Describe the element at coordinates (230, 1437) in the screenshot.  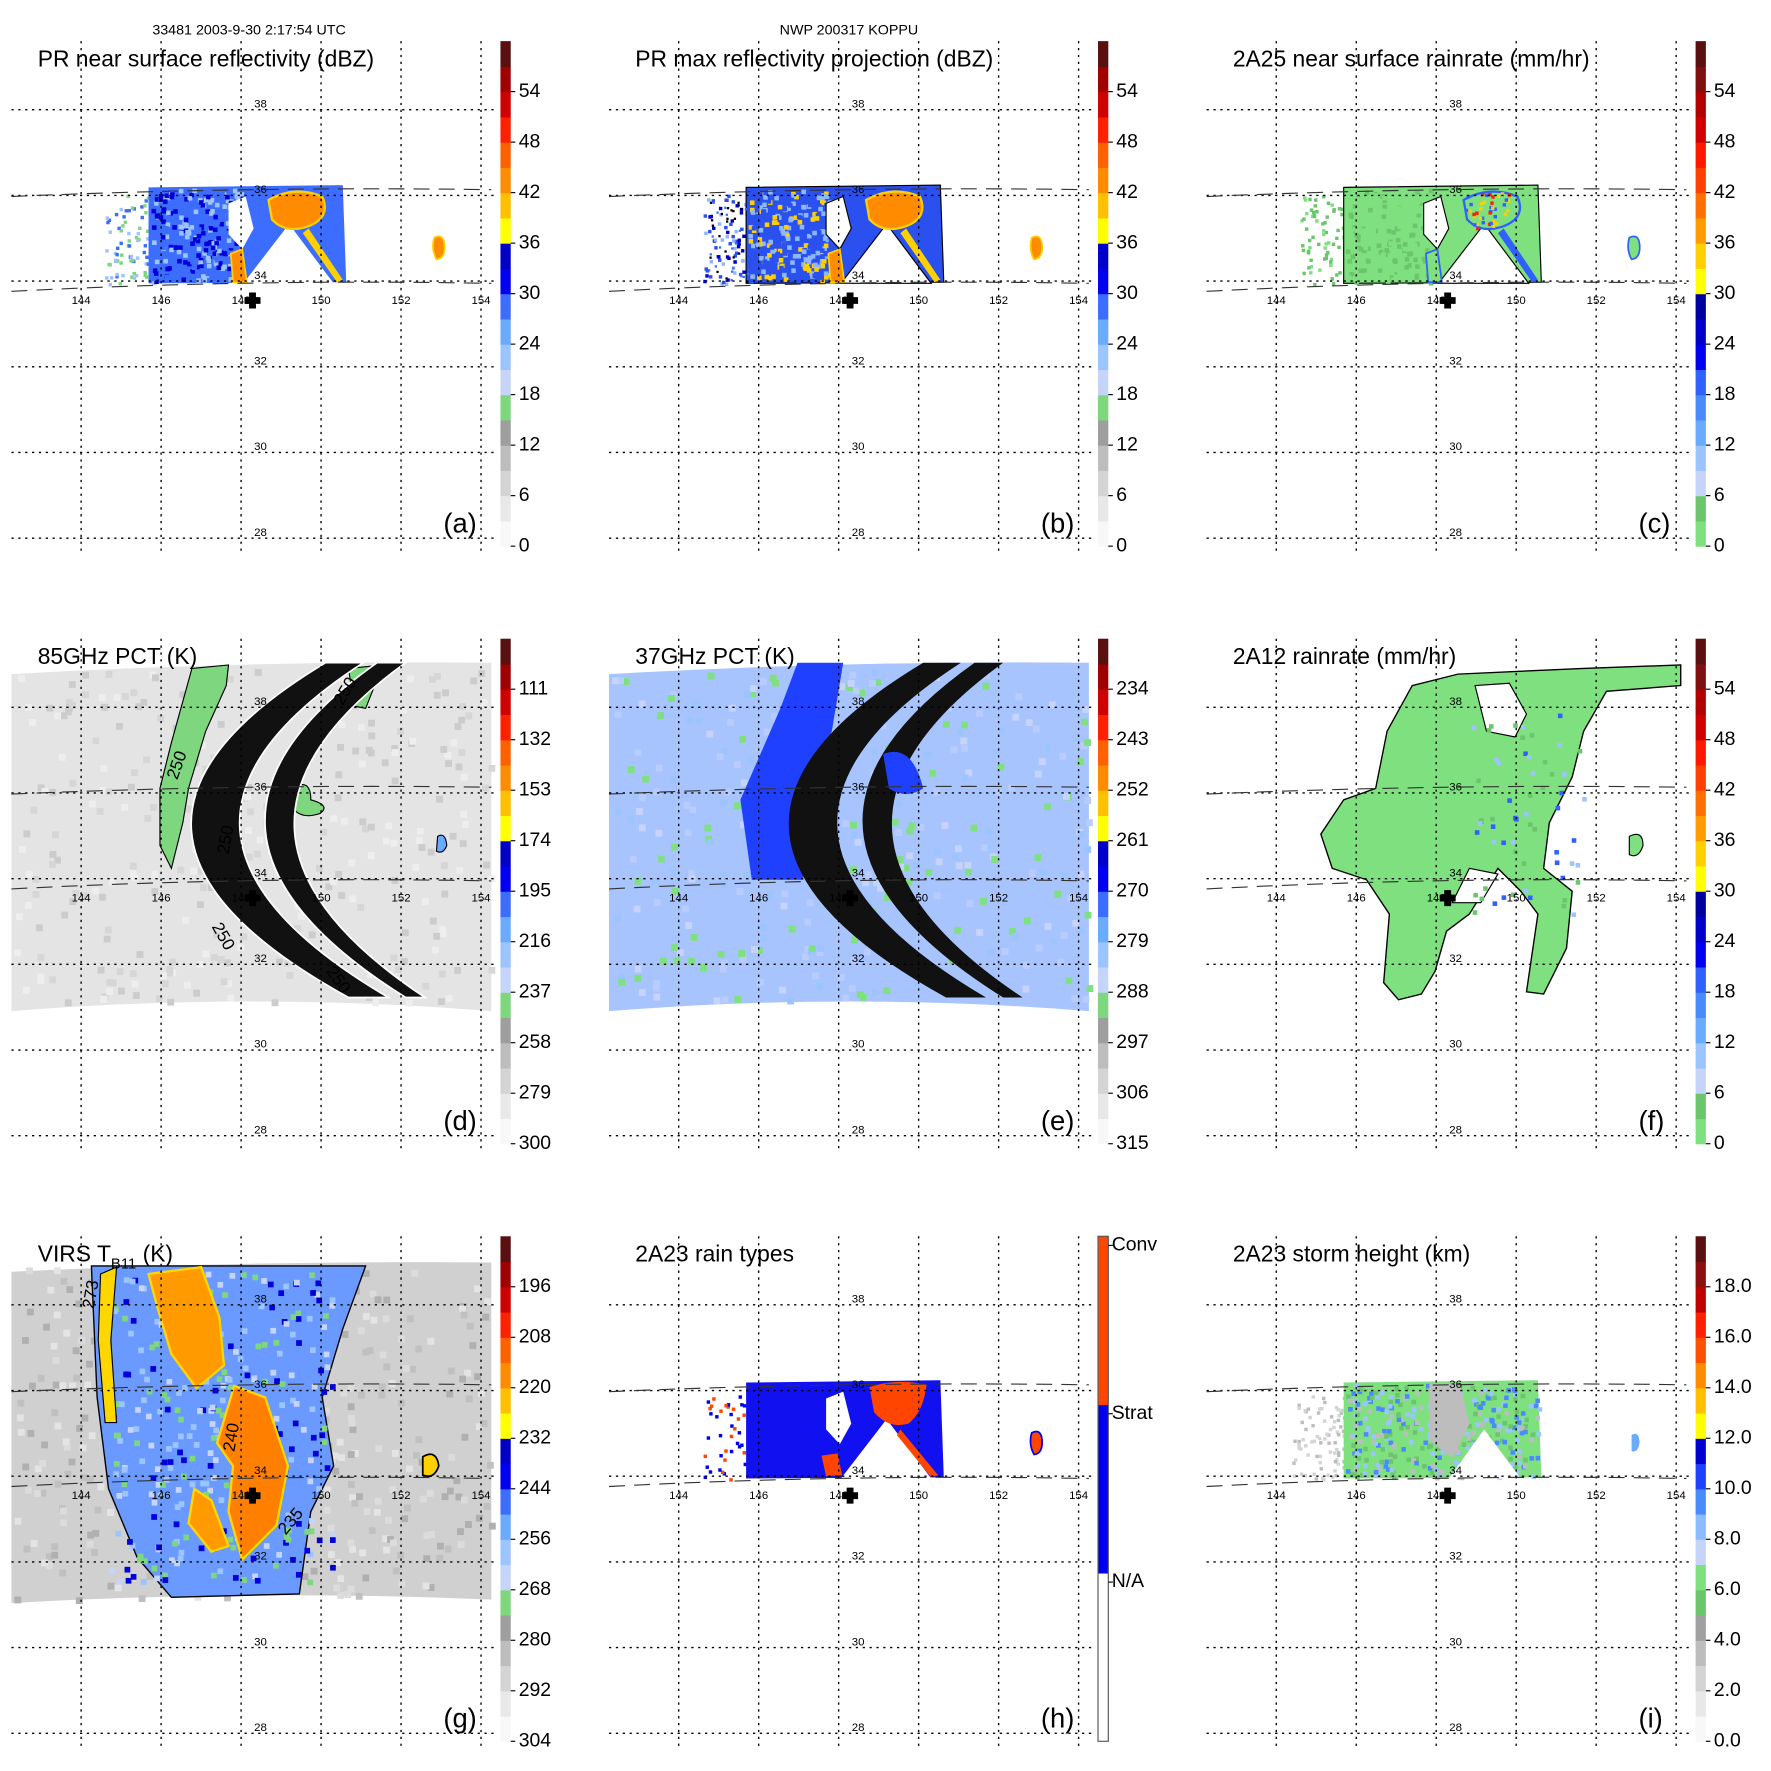
I see `contour-label: 240` at that location.